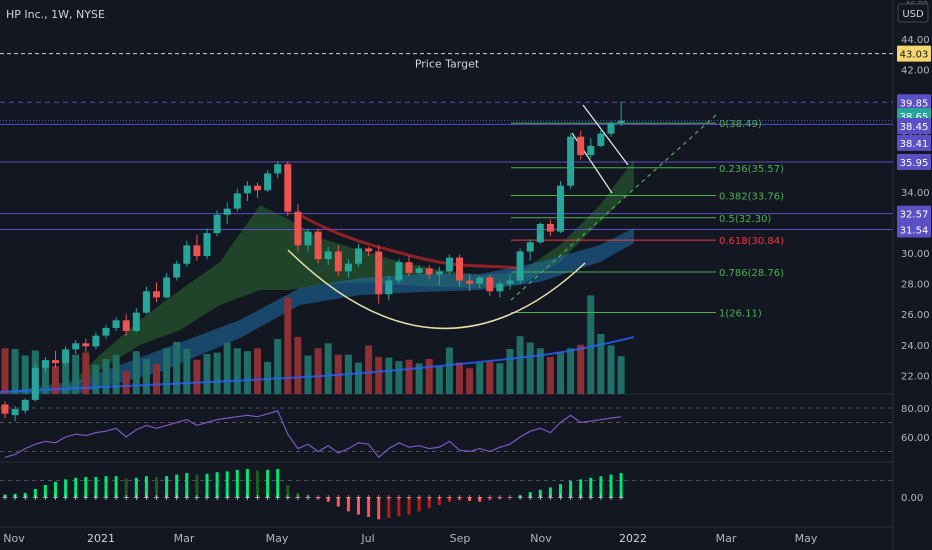 This screenshot has width=932, height=550. I want to click on price-tag-label: 32.57, so click(914, 215).